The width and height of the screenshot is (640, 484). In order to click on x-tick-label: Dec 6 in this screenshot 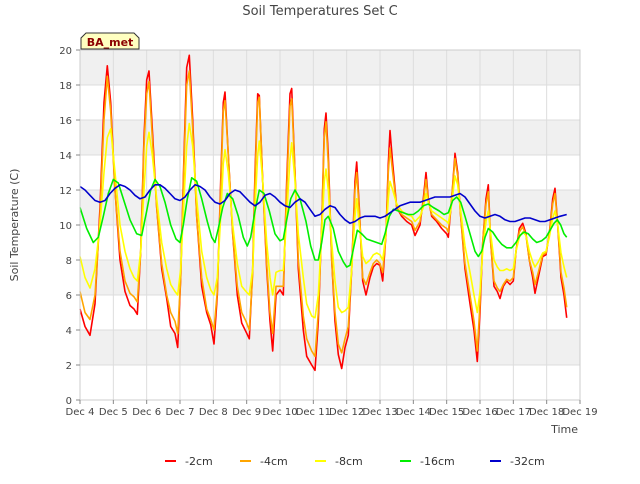, I will do `click(146, 412)`.